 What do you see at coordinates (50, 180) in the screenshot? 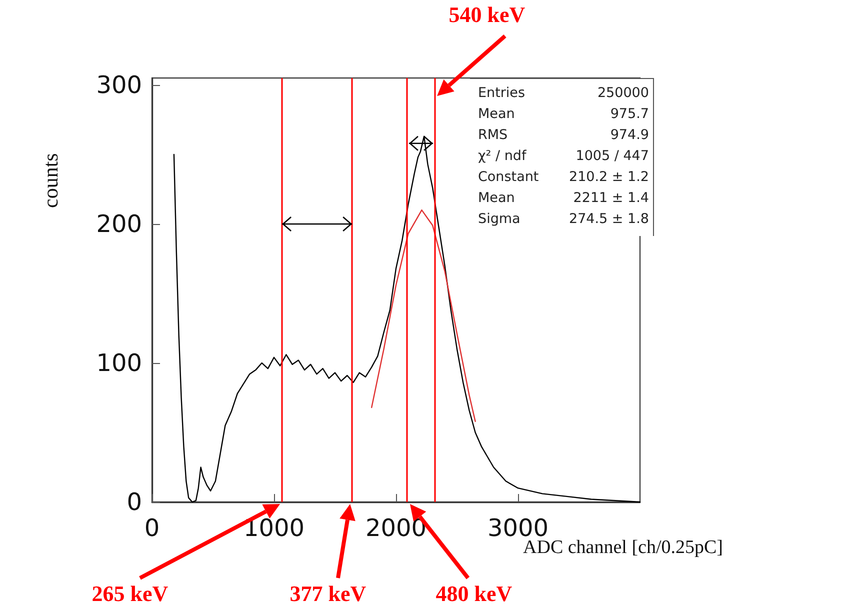
I see `y-axis-title: counts` at bounding box center [50, 180].